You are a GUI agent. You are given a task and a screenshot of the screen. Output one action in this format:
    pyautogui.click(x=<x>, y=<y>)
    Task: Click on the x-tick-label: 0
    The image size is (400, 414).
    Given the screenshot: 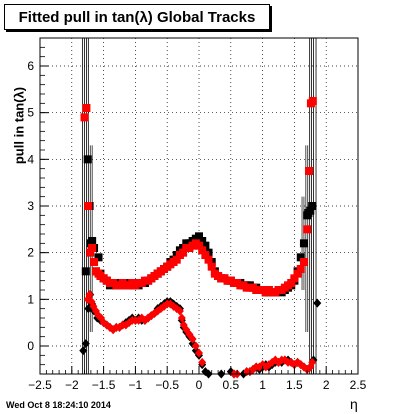 What is the action you would take?
    pyautogui.click(x=199, y=385)
    